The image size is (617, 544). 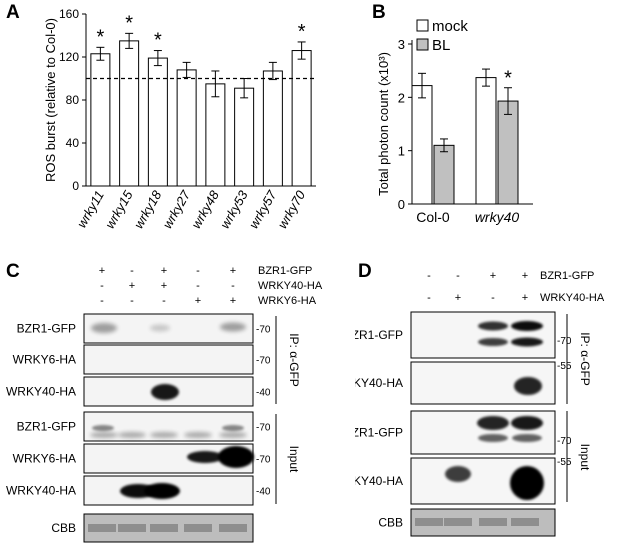 What do you see at coordinates (486, 141) in the screenshot?
I see `bar-mock-wrky40` at bounding box center [486, 141].